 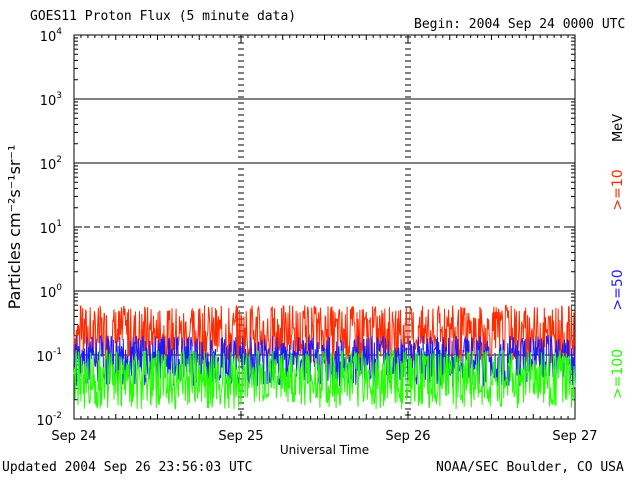 I want to click on chart-title: GOES11 Proton Flux (5 minute data), so click(x=163, y=16).